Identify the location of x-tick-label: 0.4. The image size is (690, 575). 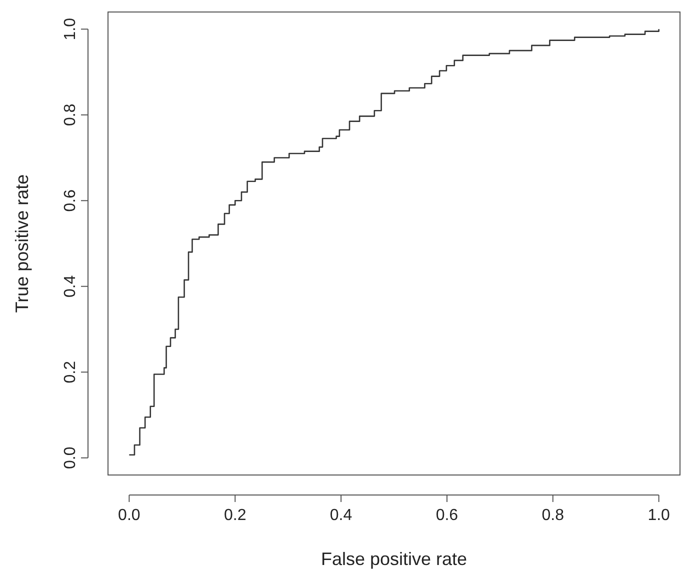
(341, 515).